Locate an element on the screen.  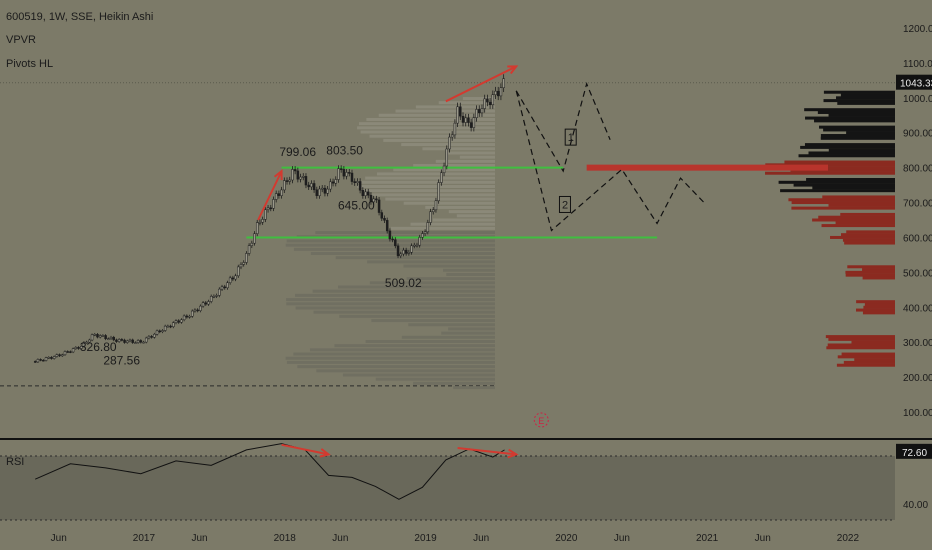
earnings-letter: E is located at coordinates (541, 421).